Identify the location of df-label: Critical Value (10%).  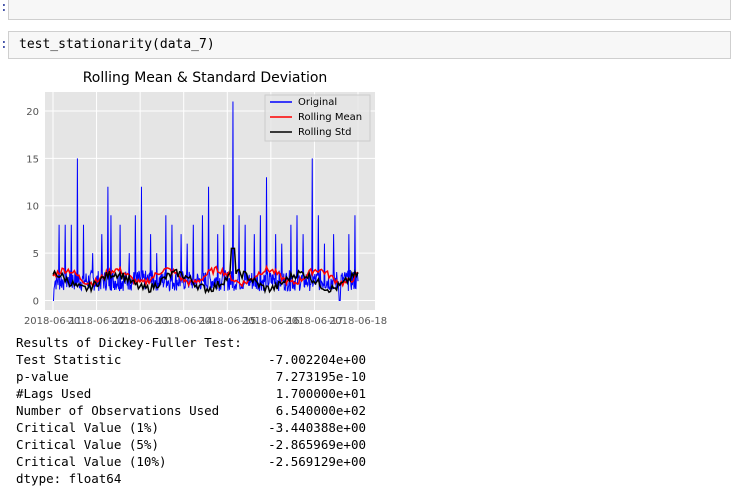
(91, 461).